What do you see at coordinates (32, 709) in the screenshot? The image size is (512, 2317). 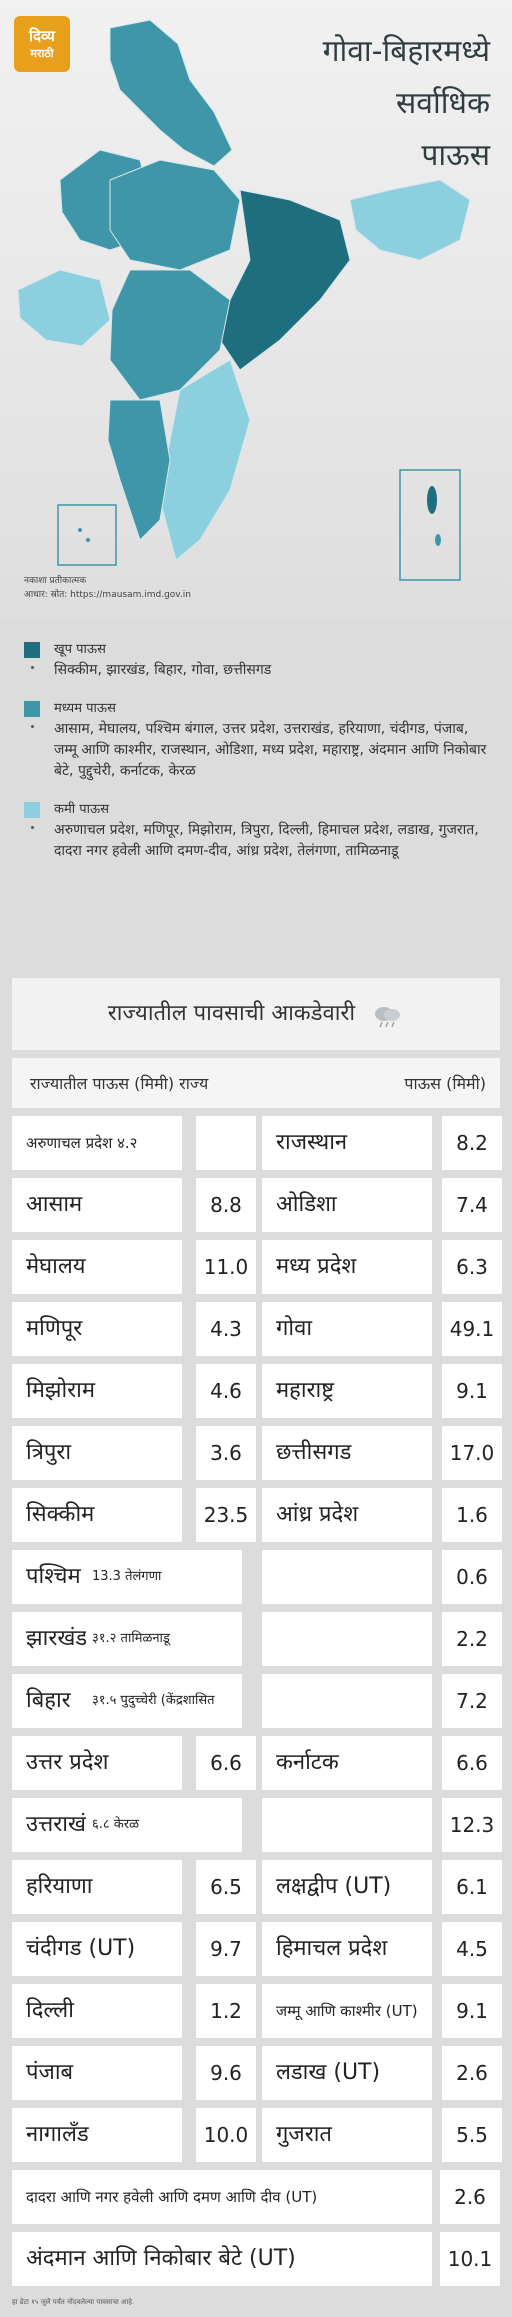 I see `legend-swatch-medium` at bounding box center [32, 709].